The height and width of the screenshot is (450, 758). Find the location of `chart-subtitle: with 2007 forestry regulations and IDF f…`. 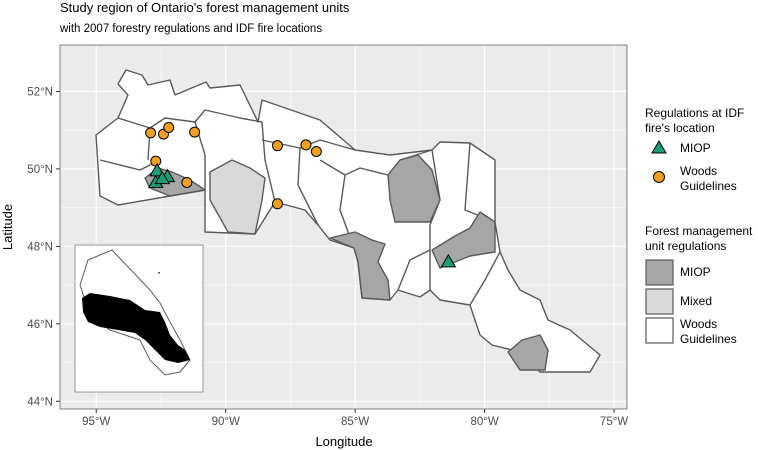

chart-subtitle: with 2007 forestry regulations and IDF f… is located at coordinates (191, 29).